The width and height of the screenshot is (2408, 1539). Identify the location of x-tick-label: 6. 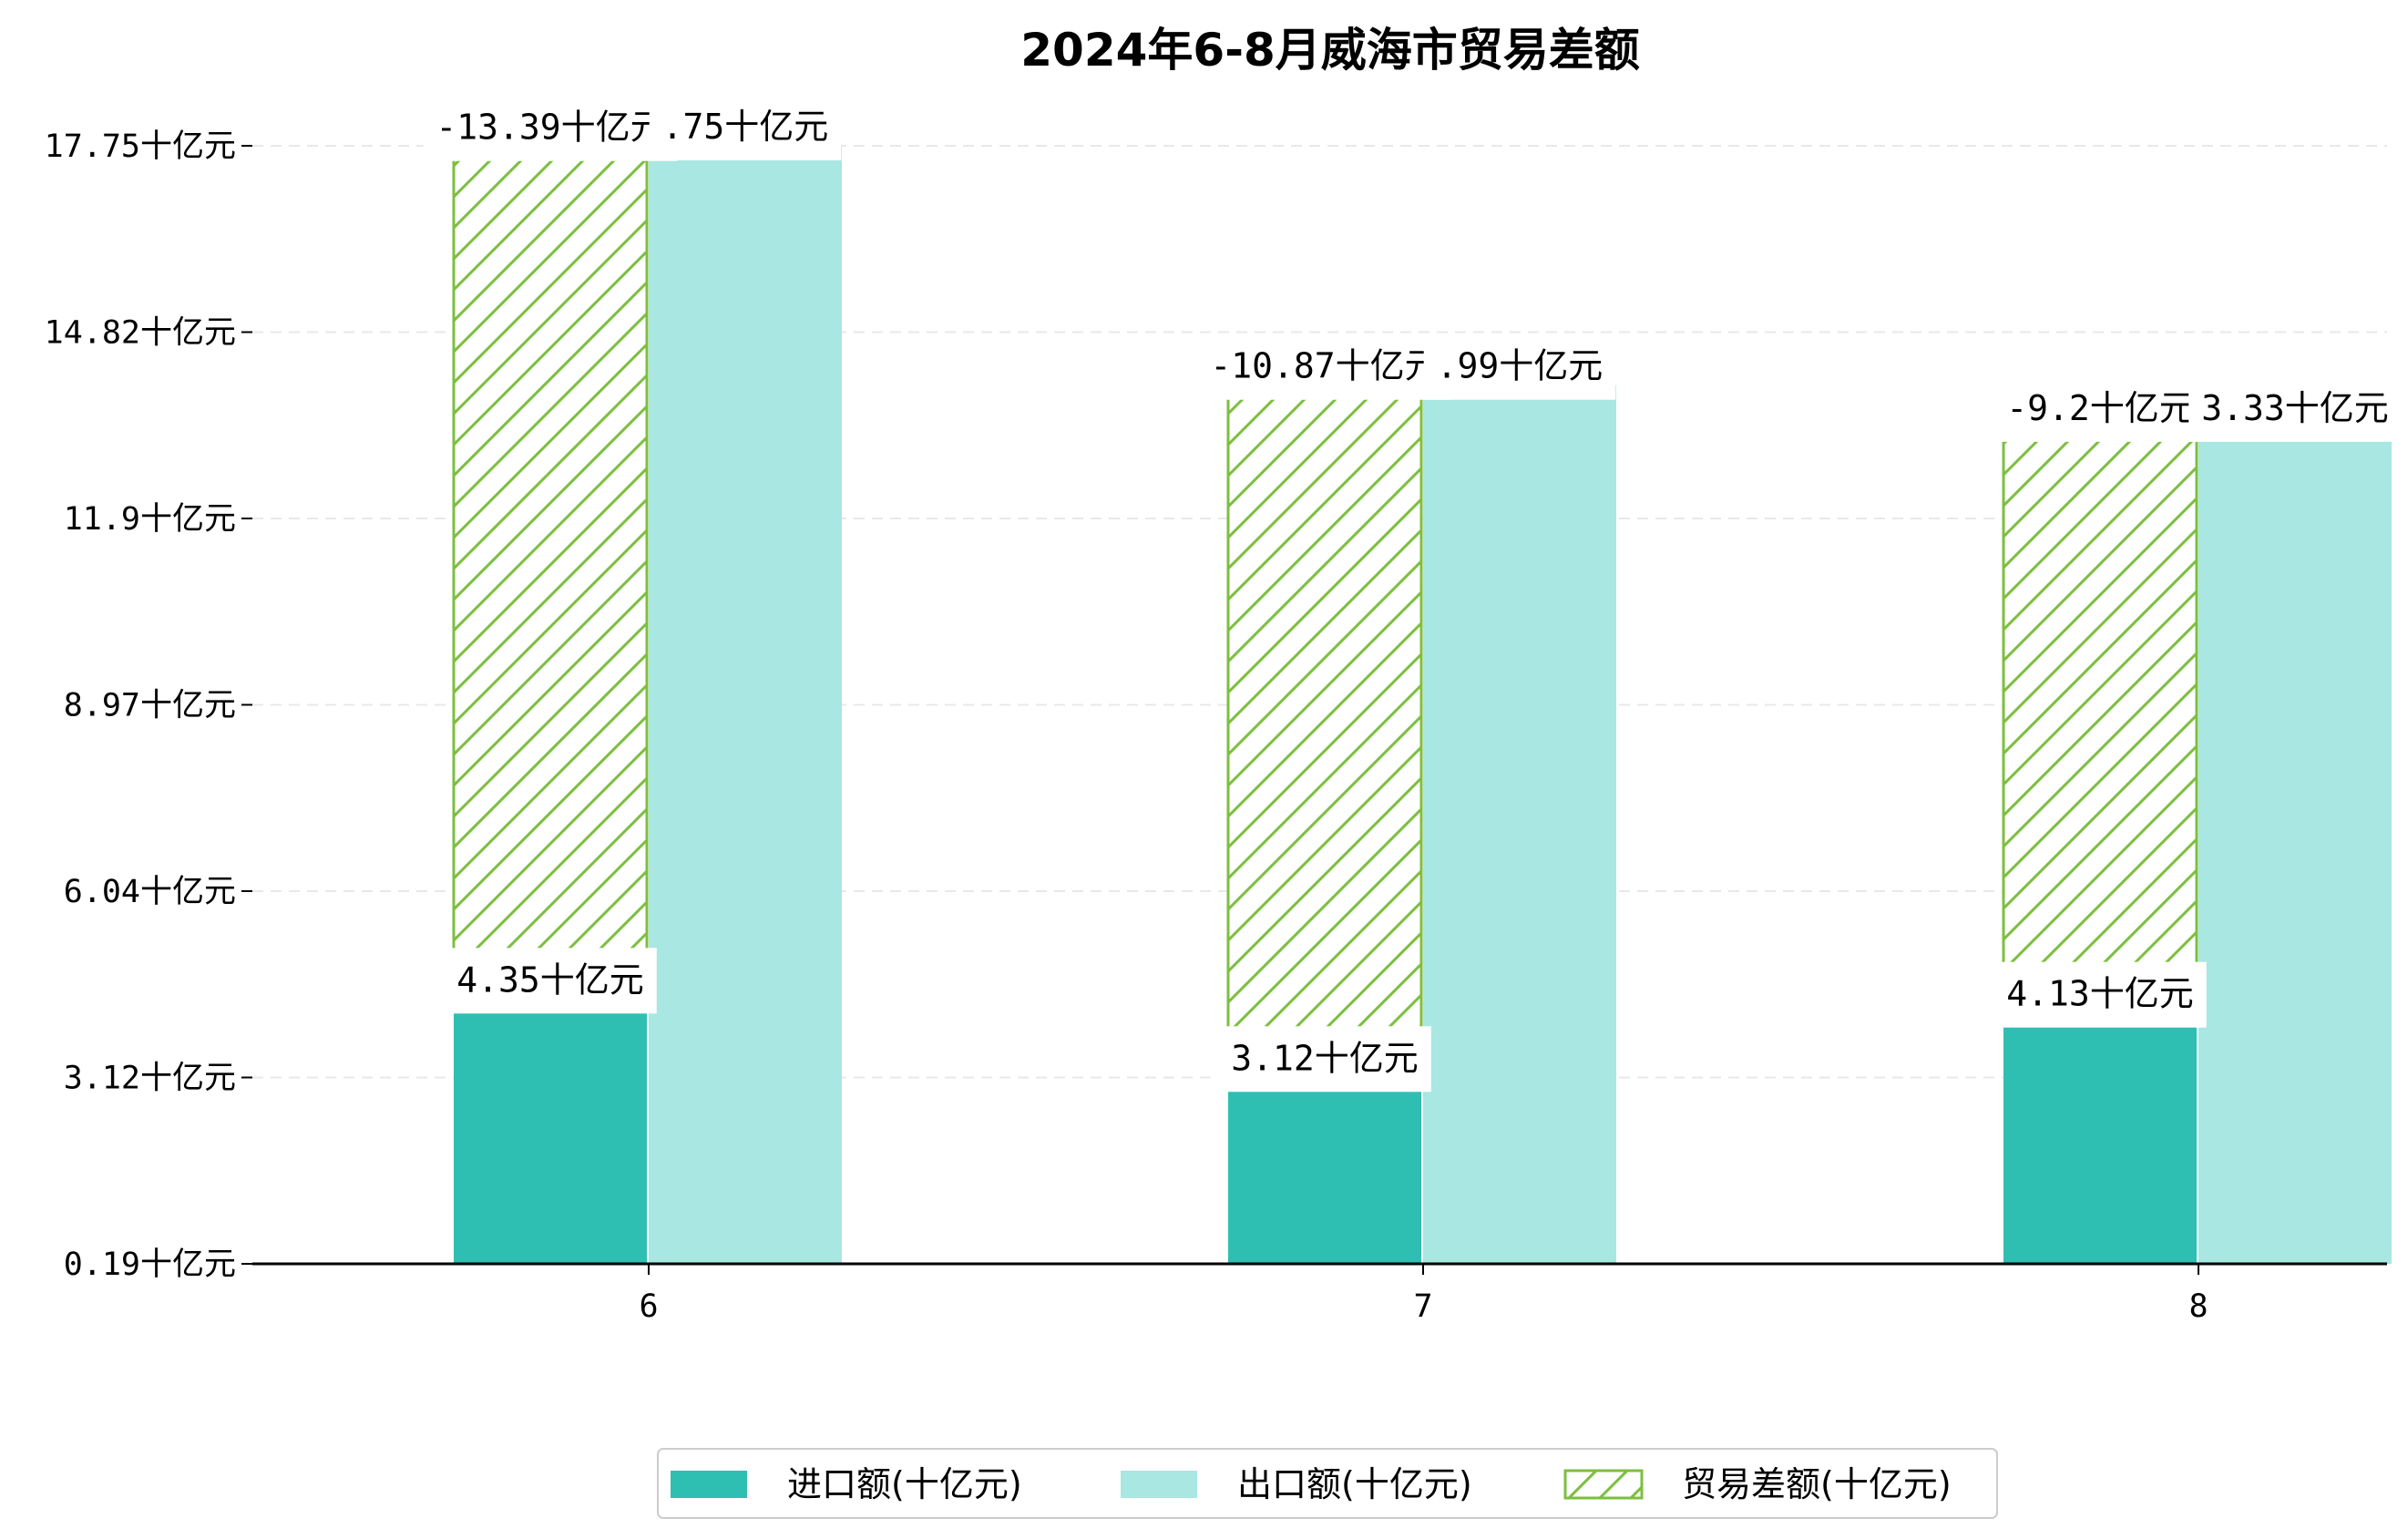
(649, 1306).